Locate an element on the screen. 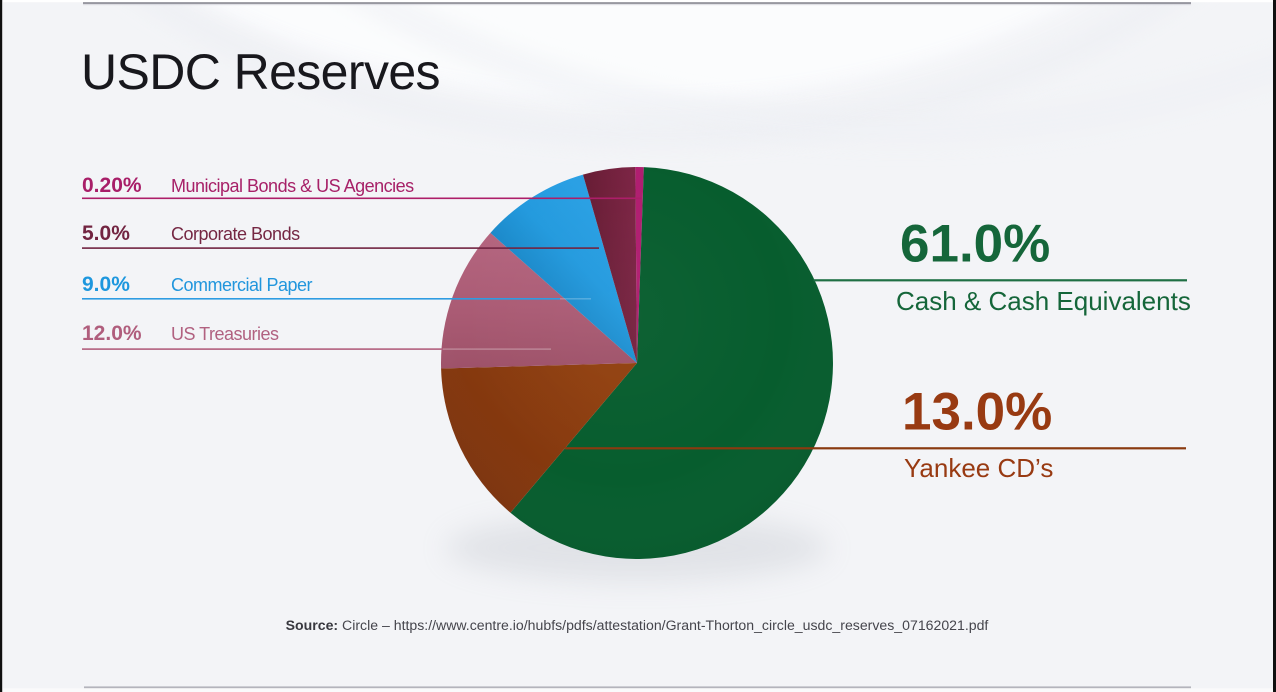  svg-text: 61.0% is located at coordinates (975, 244).